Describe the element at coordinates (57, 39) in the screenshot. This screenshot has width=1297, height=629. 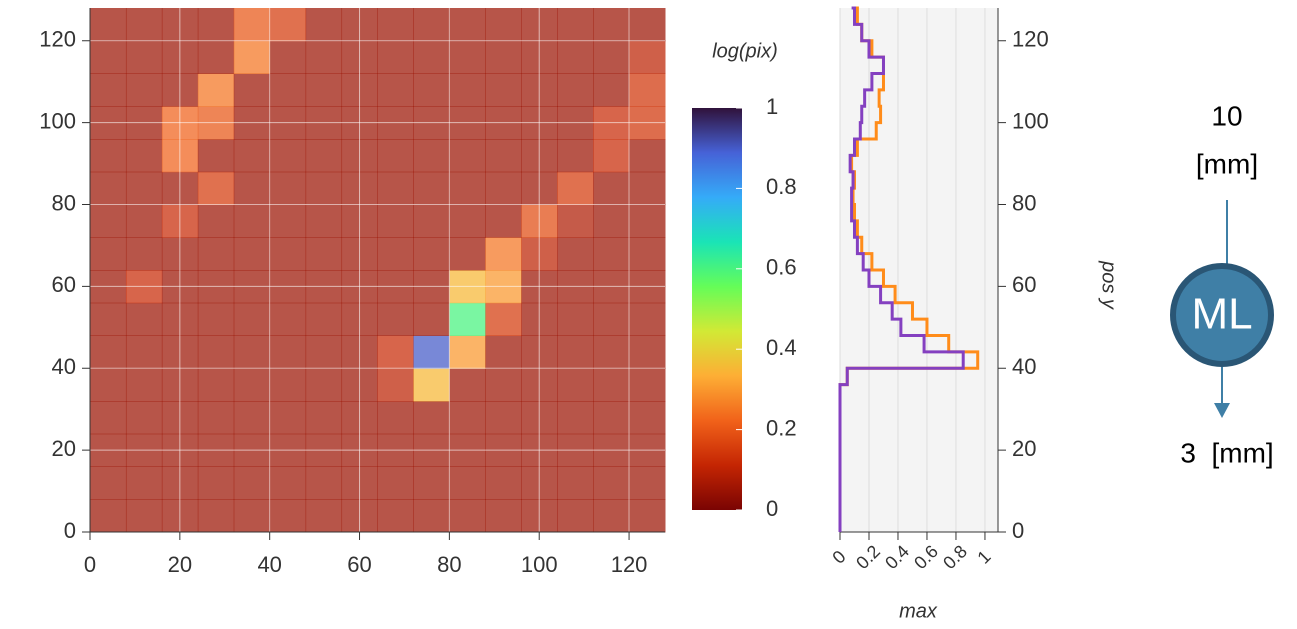
I see `y-tick-label: 120` at that location.